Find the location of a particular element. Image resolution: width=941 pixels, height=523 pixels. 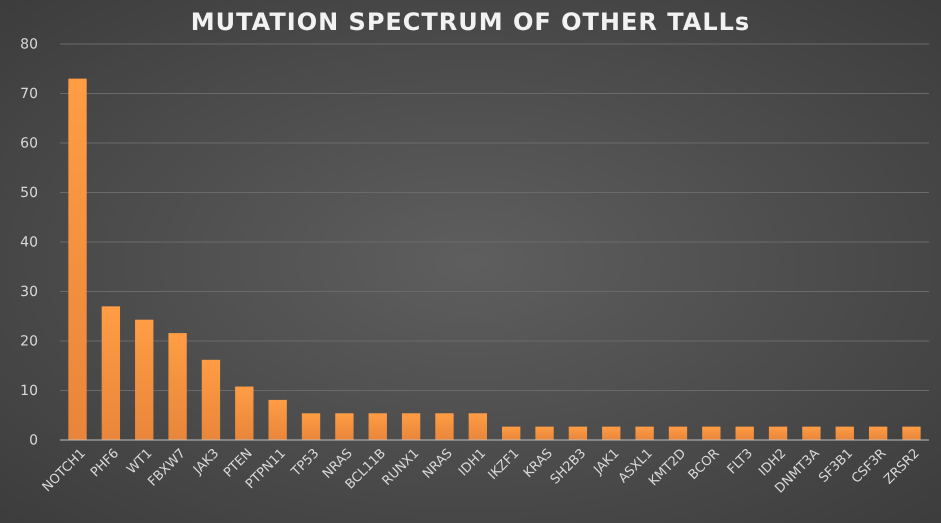

y-tick-label: 40 is located at coordinates (29, 242).